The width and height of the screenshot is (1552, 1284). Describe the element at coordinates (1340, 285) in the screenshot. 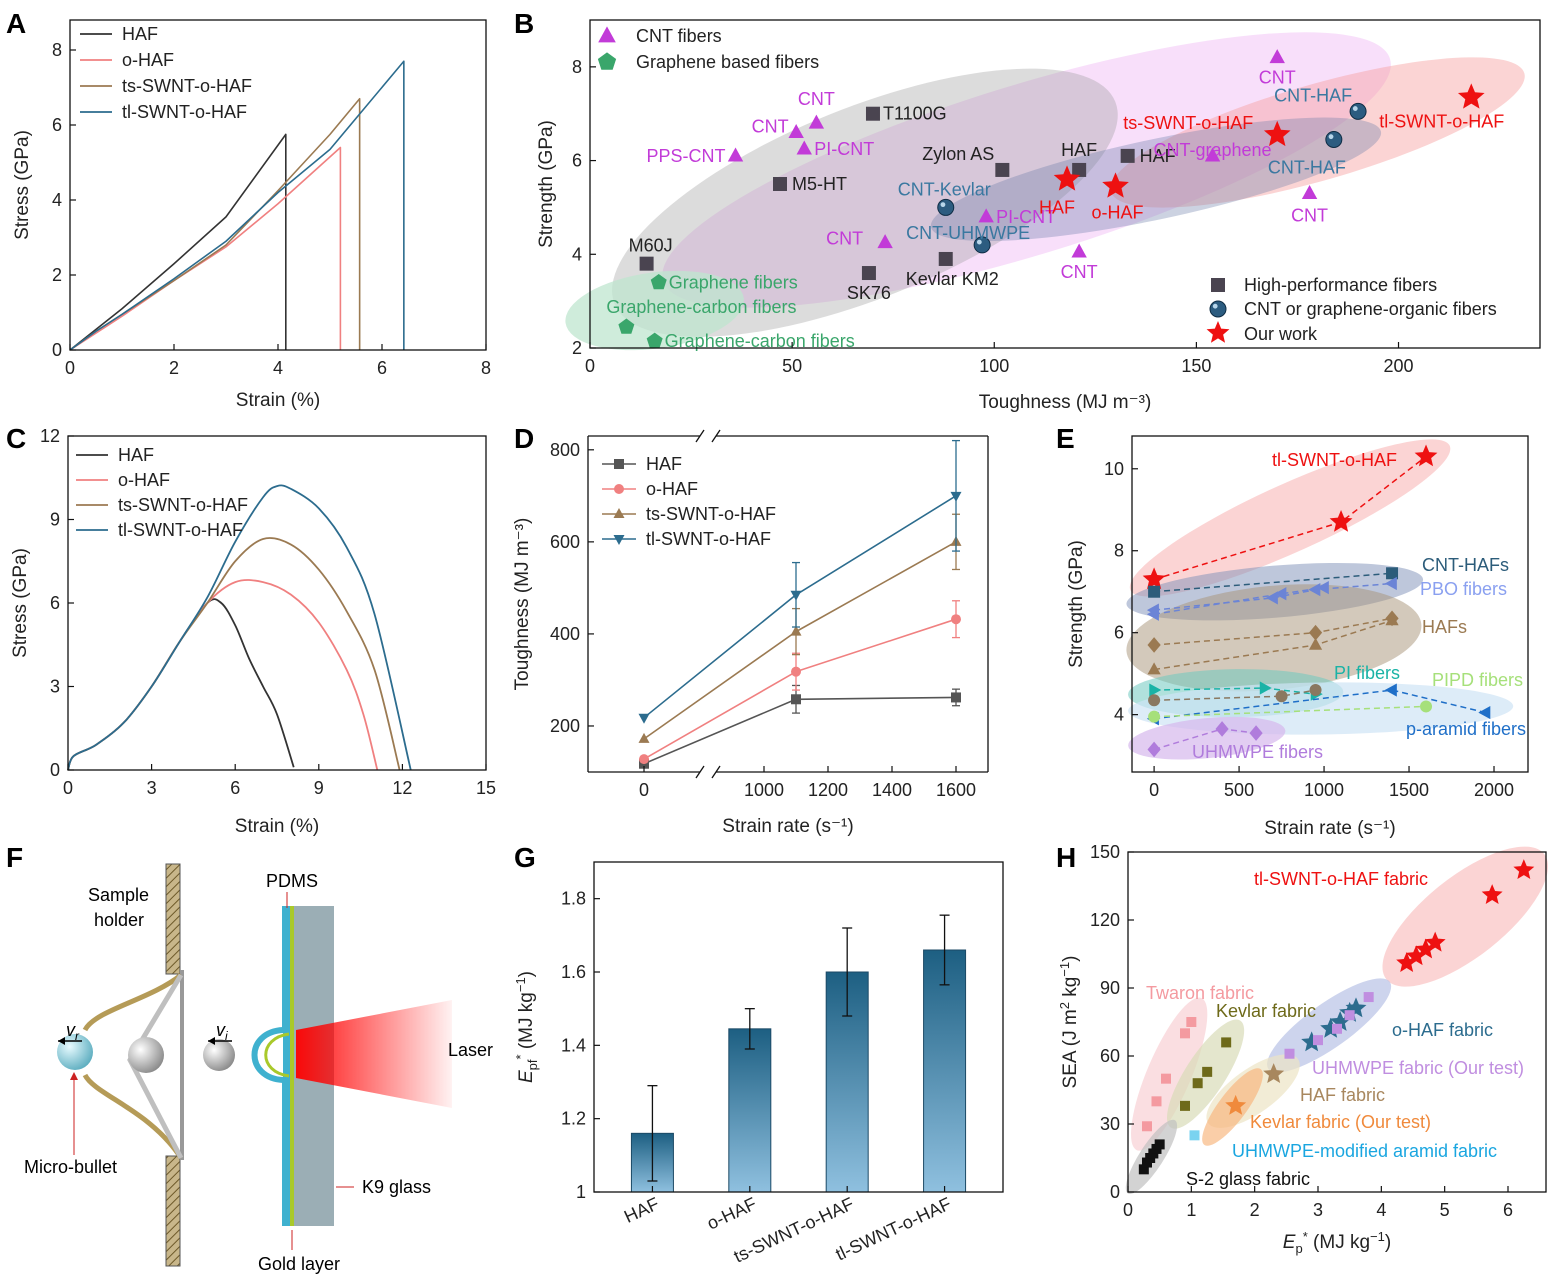

I see `panel-b-legend-high-label: High-performance fibers` at that location.